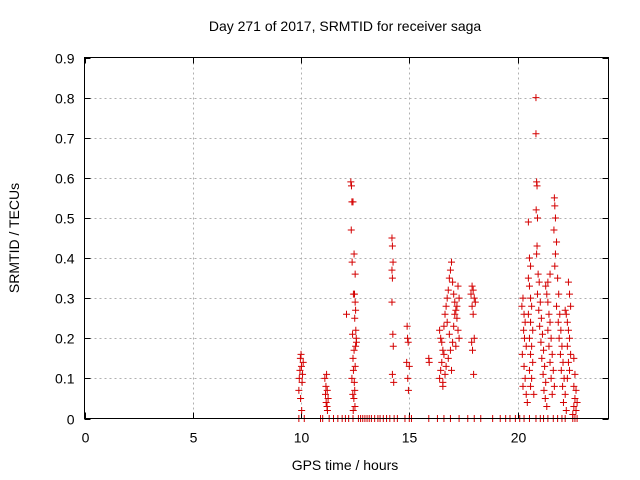 The width and height of the screenshot is (640, 480). Describe the element at coordinates (65, 239) in the screenshot. I see `y-tick-labels: 0 0.1 0.2 0.3 0.4 0.5 0.6 0.7 0.8 0.9` at that location.